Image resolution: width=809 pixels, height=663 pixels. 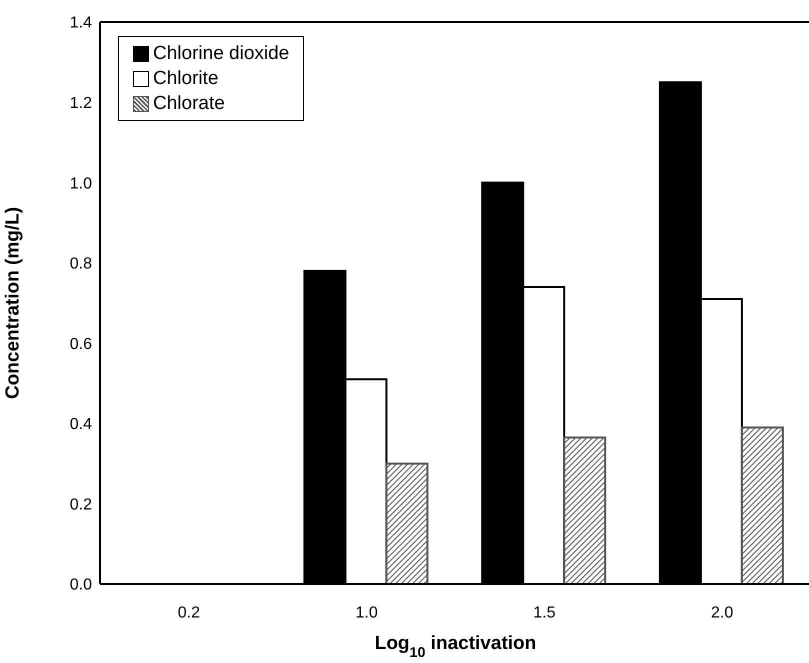 What do you see at coordinates (221, 53) in the screenshot?
I see `legend-label: Chlorine dioxide` at bounding box center [221, 53].